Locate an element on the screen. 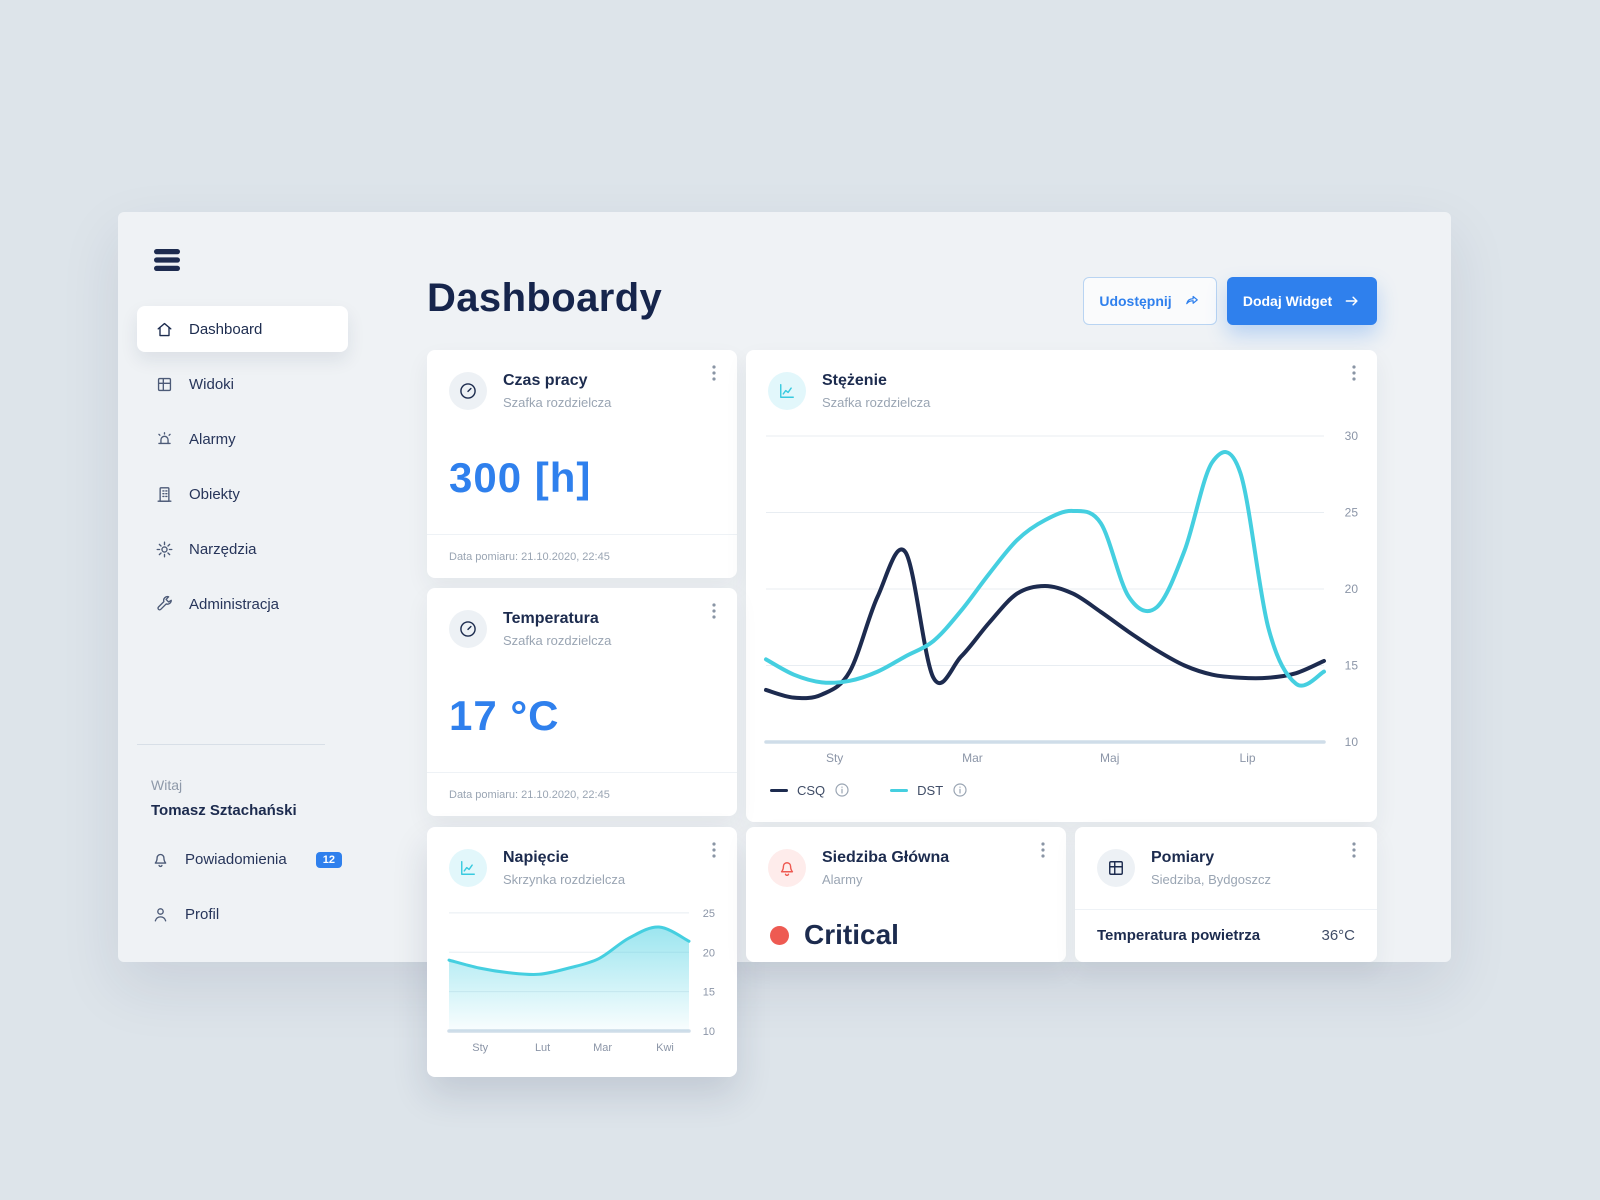 The height and width of the screenshot is (1200, 1600). card-header: Napięcie Skrzynka rozdzielcza is located at coordinates (537, 868).